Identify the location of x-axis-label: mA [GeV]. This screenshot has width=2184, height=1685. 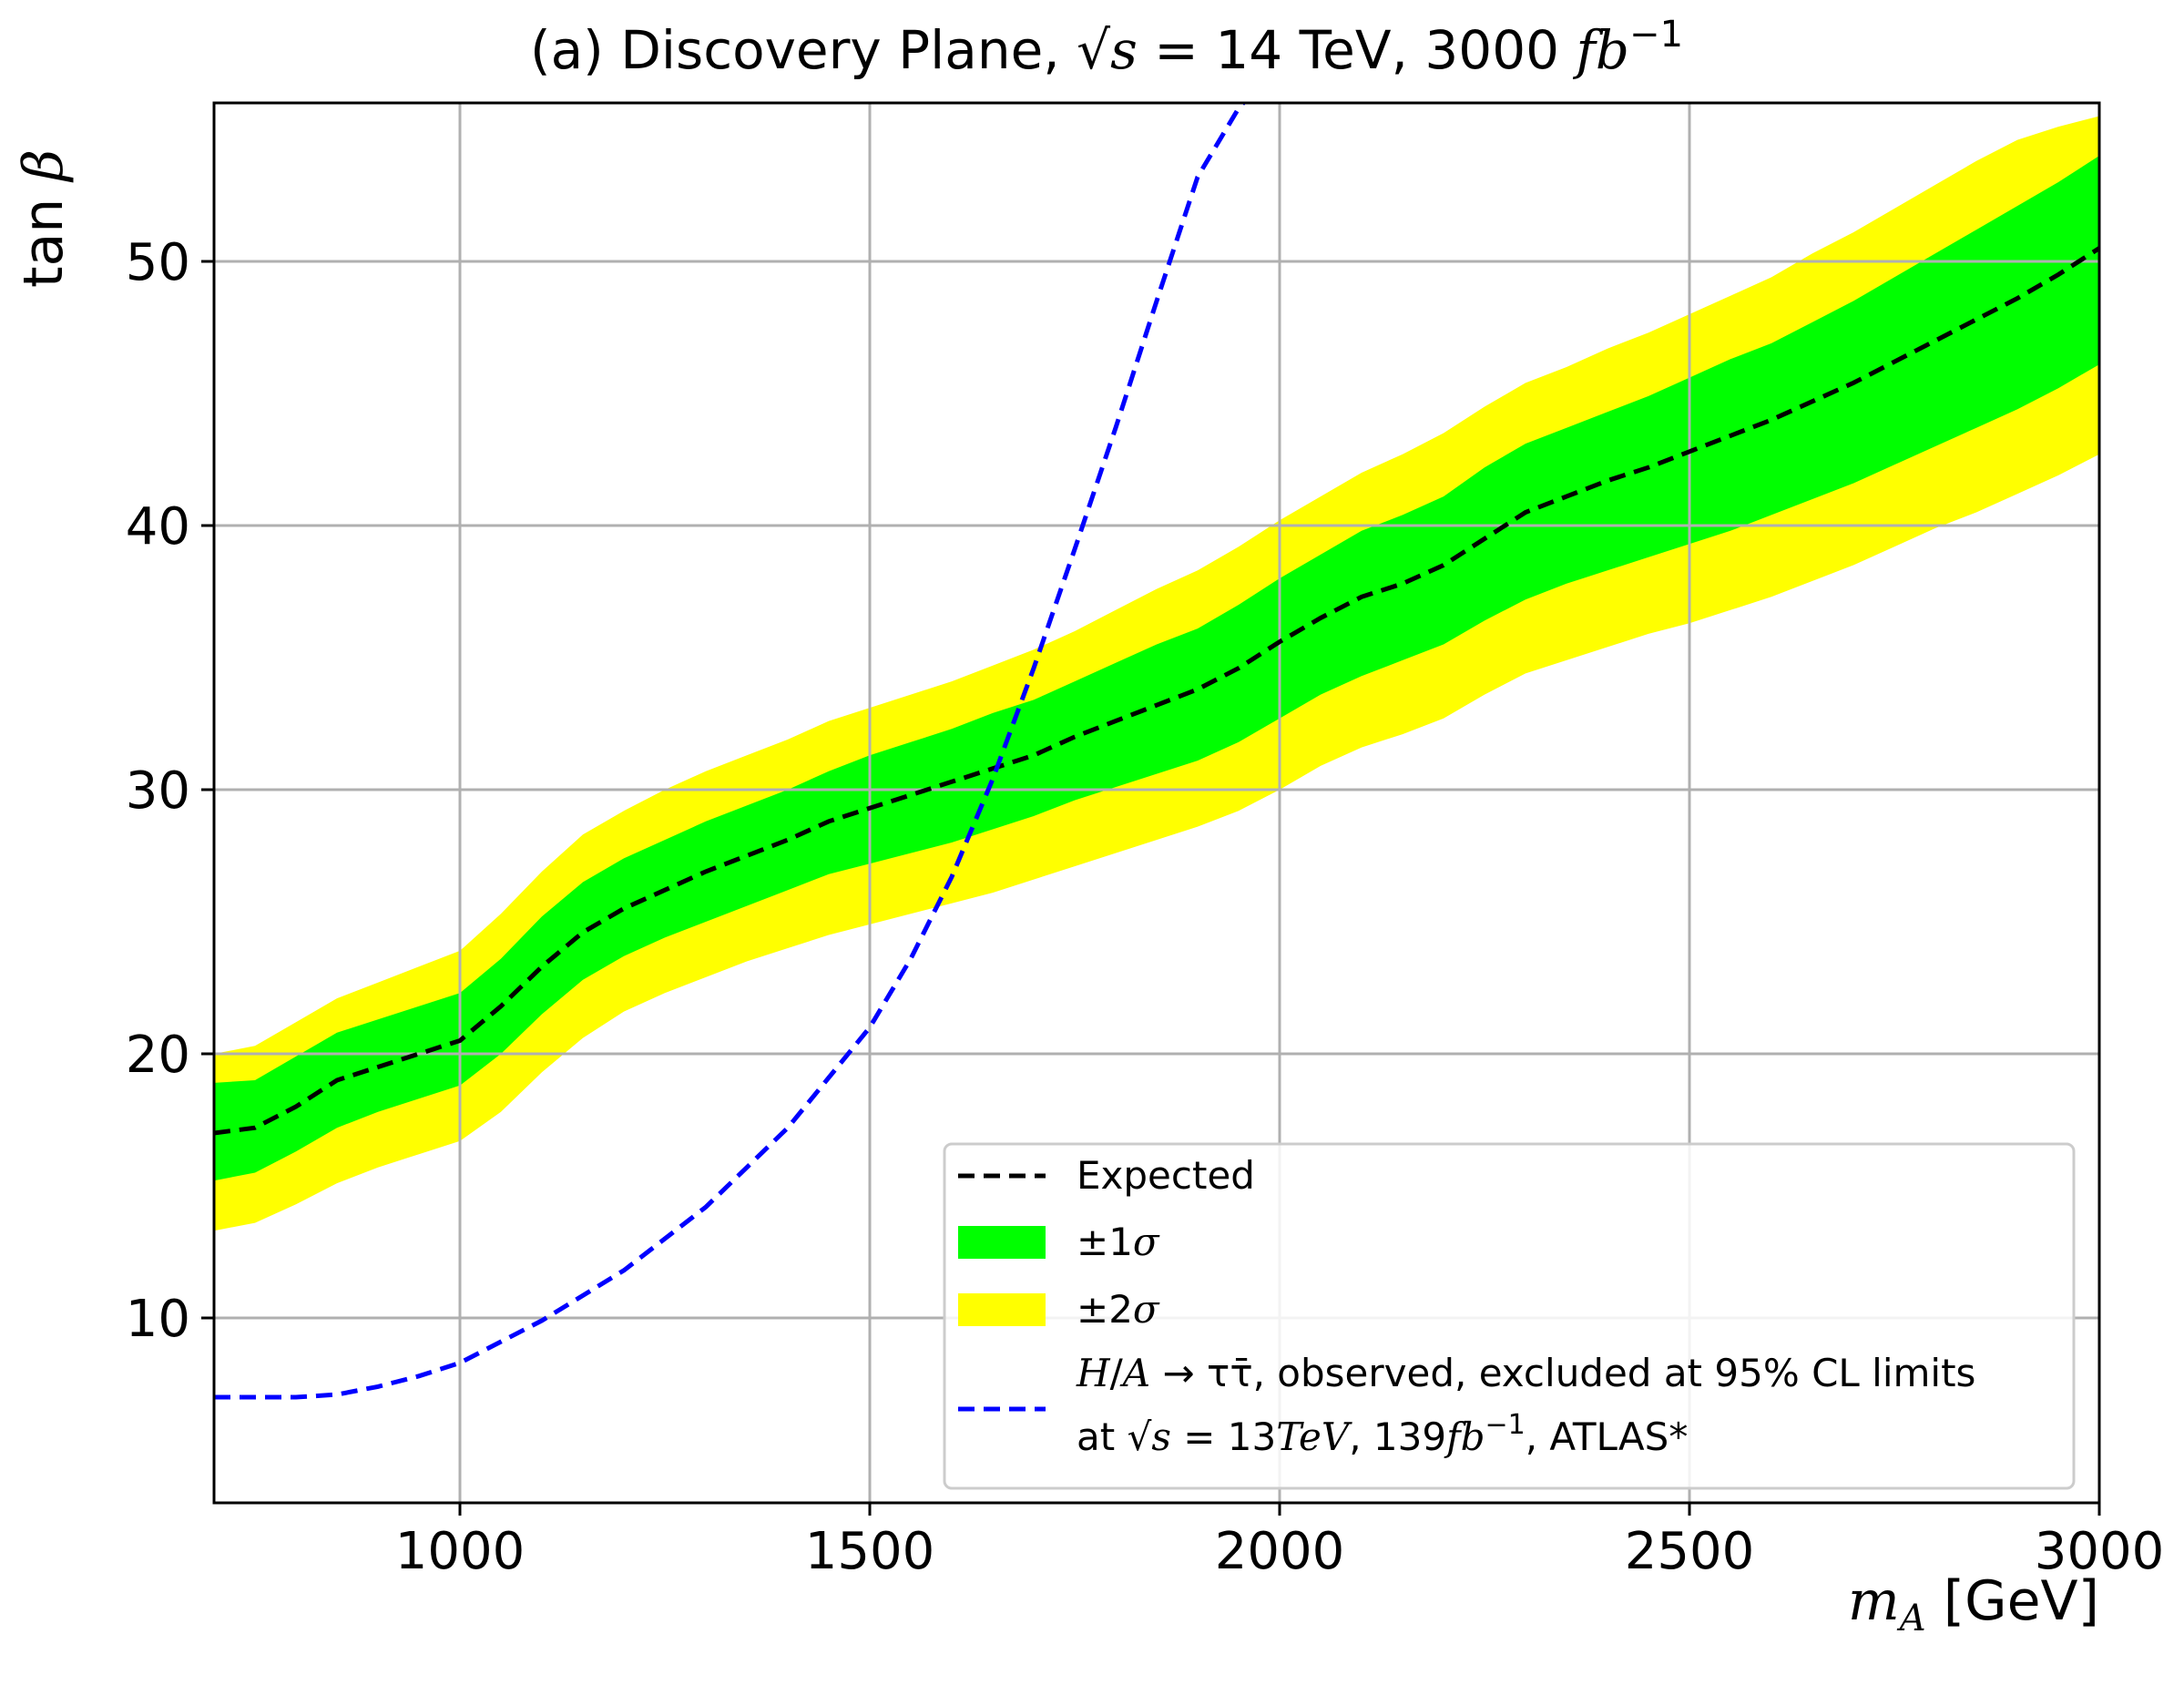
(1973, 1604).